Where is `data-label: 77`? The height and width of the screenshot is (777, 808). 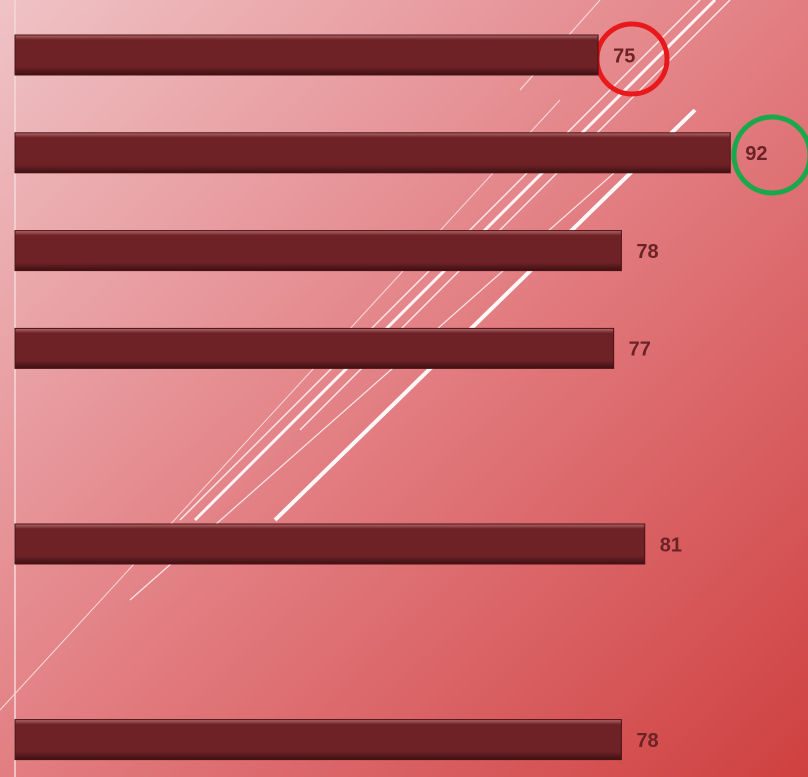
data-label: 77 is located at coordinates (640, 350).